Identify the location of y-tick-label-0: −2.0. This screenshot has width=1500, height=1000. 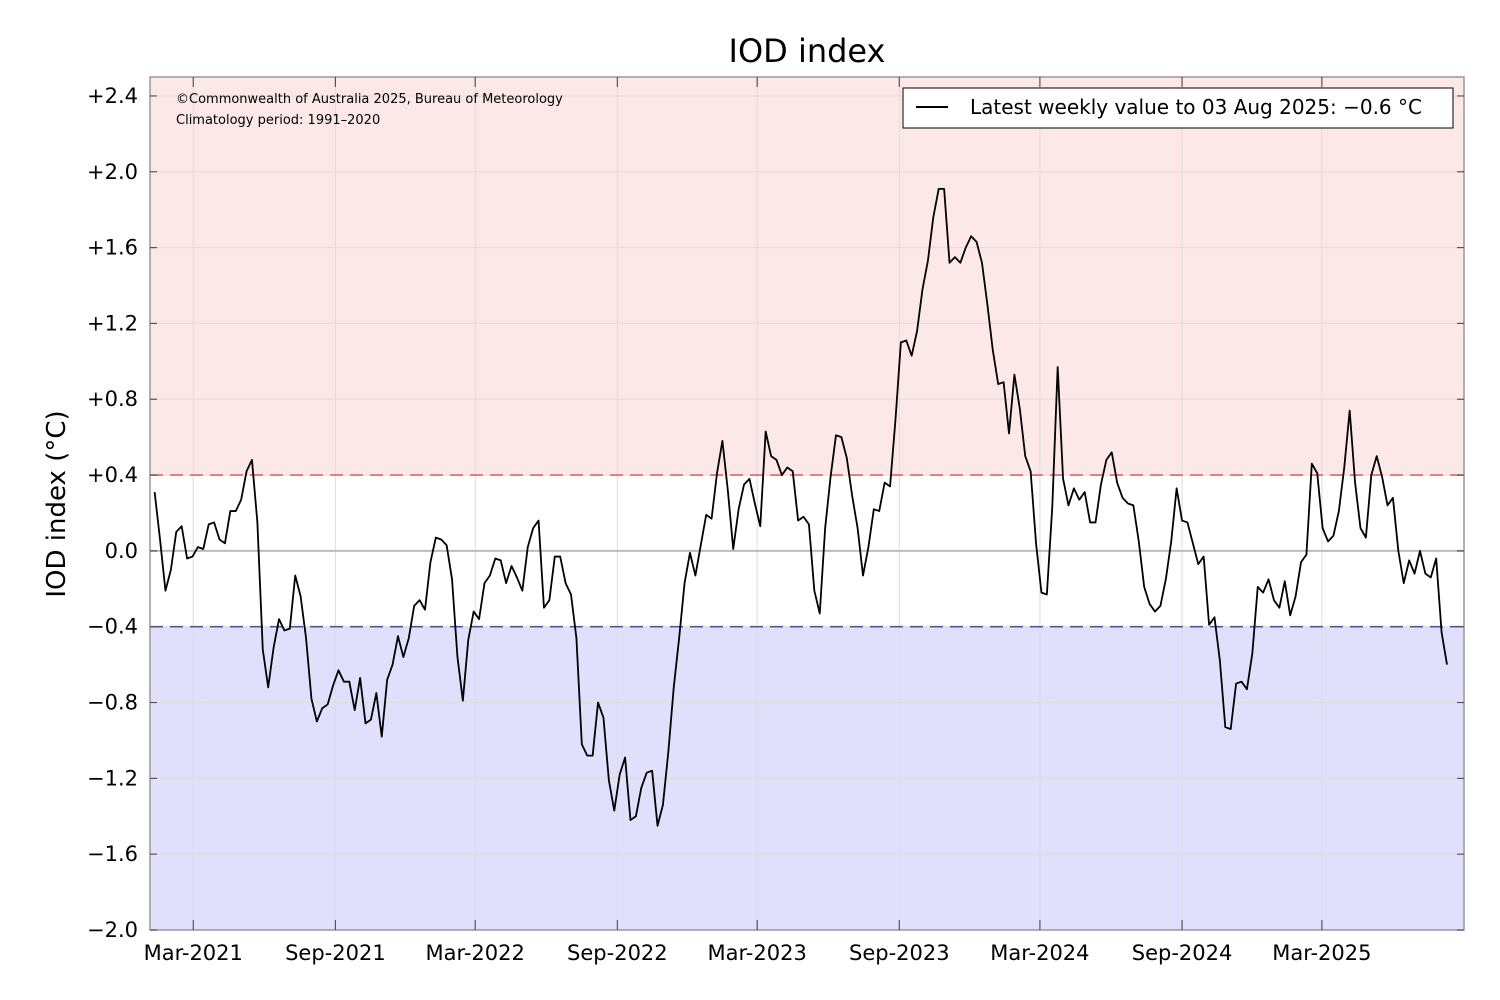
(112, 930).